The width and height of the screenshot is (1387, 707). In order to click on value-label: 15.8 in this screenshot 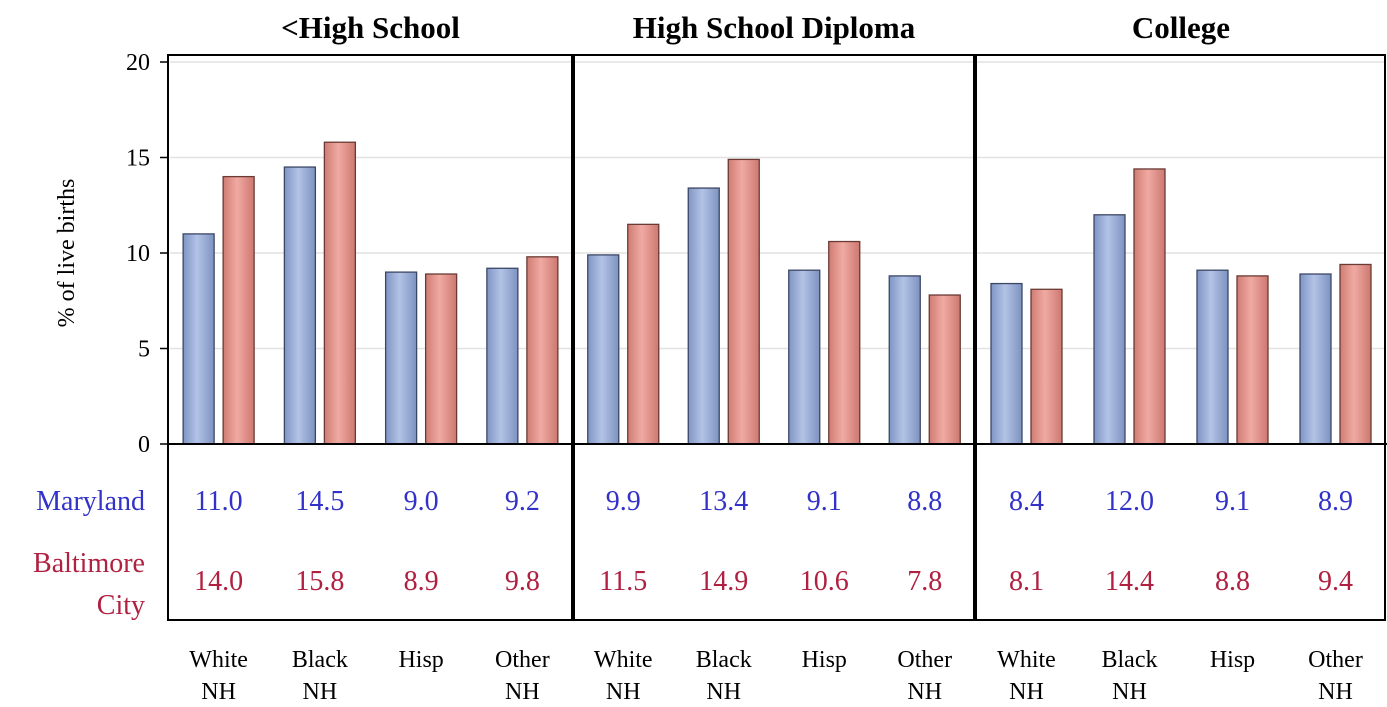, I will do `click(319, 581)`.